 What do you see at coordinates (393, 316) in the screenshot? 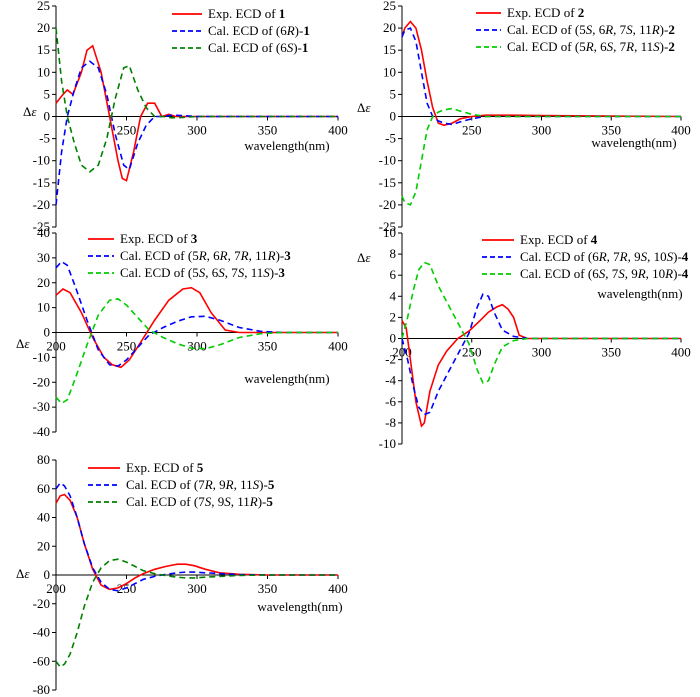
I see `y-tick-label: 2` at bounding box center [393, 316].